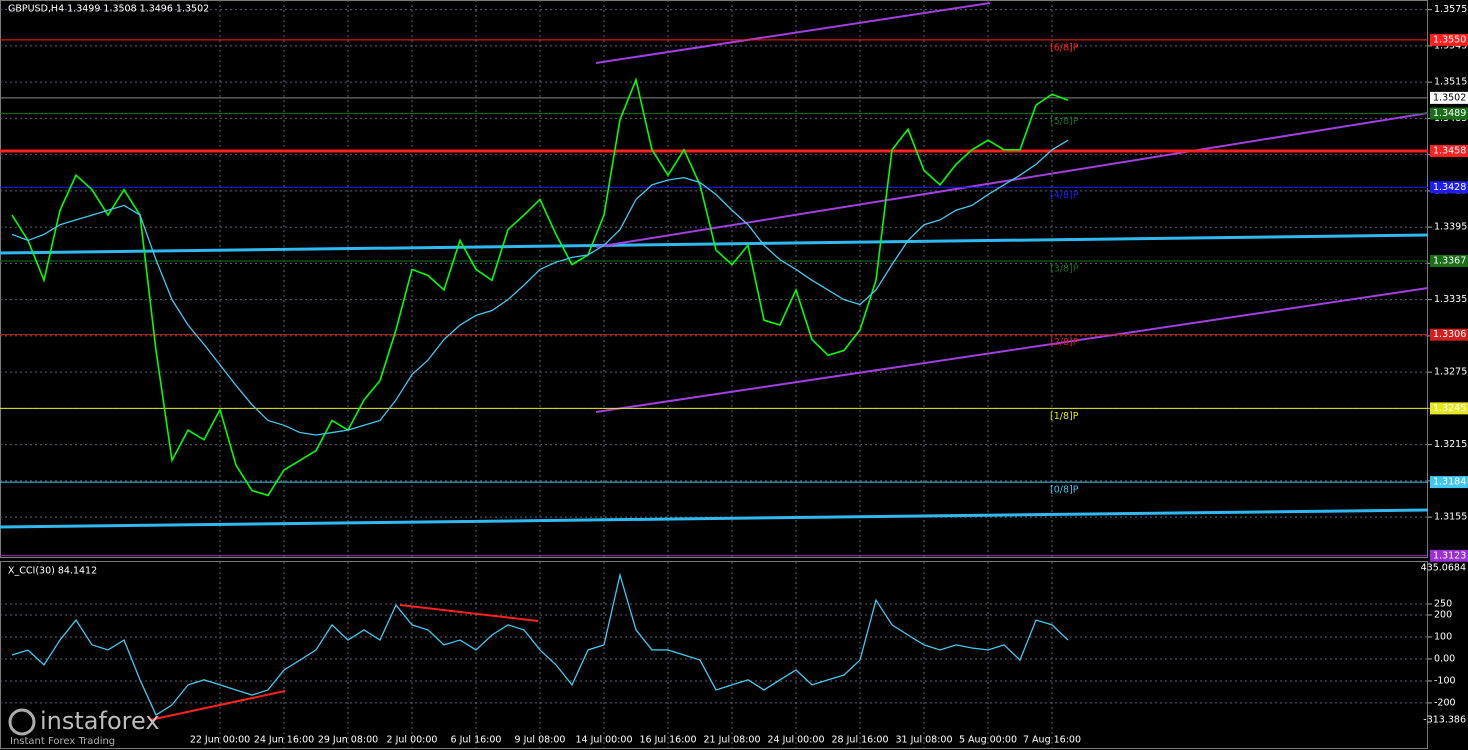  I want to click on y-tick-label: 1.3395, so click(1450, 227).